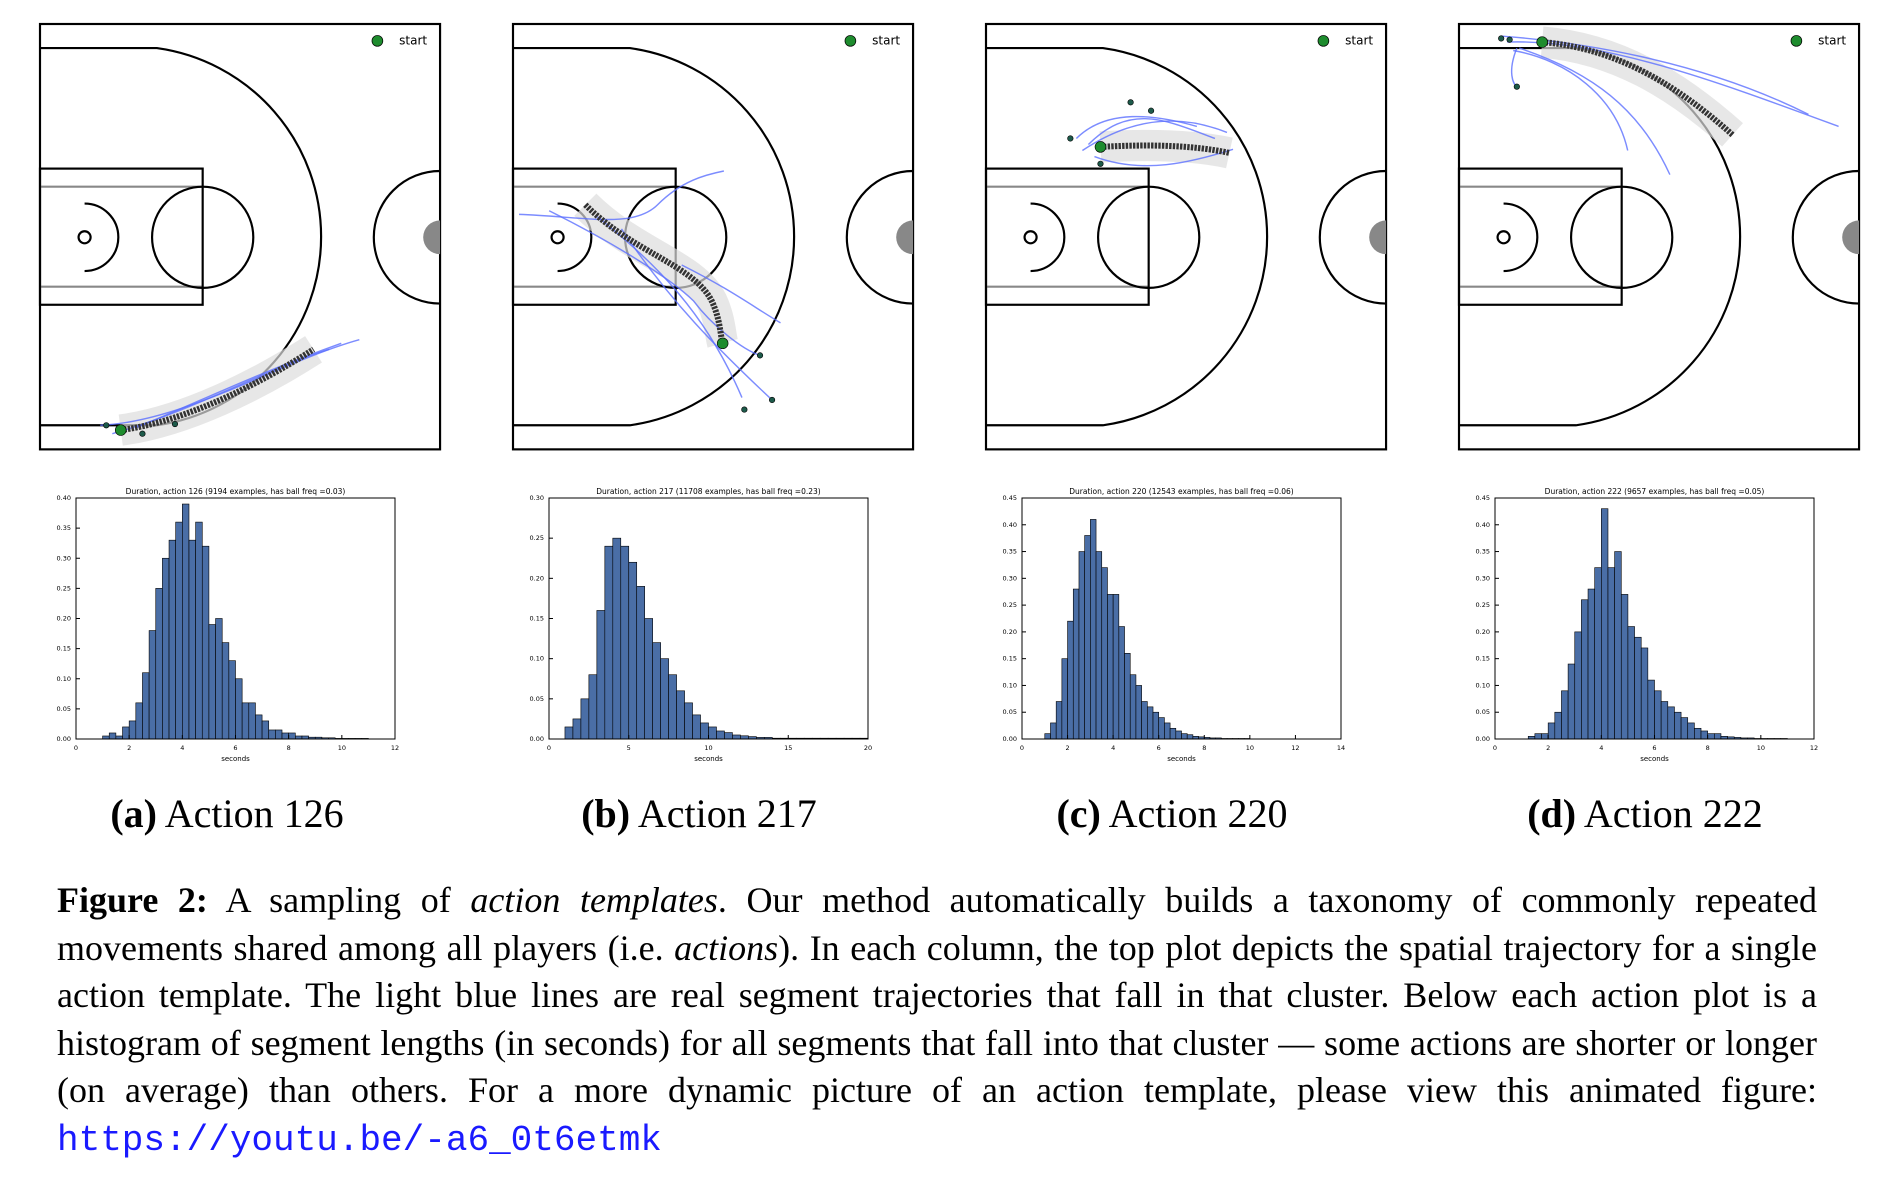 The image size is (1880, 1202). I want to click on x-tick-label: 4, so click(1601, 748).